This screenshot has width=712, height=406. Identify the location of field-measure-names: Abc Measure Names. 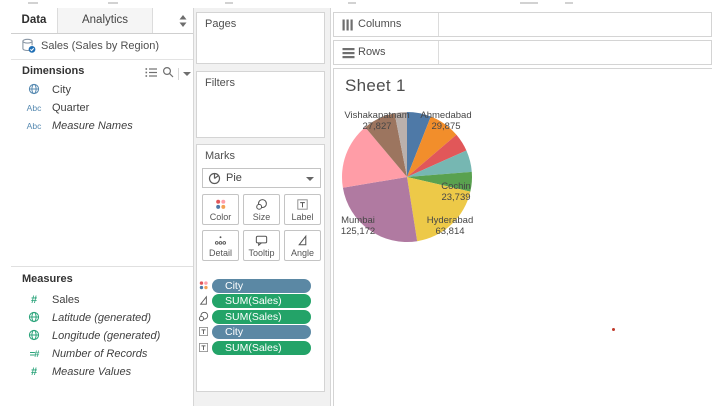
(102, 126).